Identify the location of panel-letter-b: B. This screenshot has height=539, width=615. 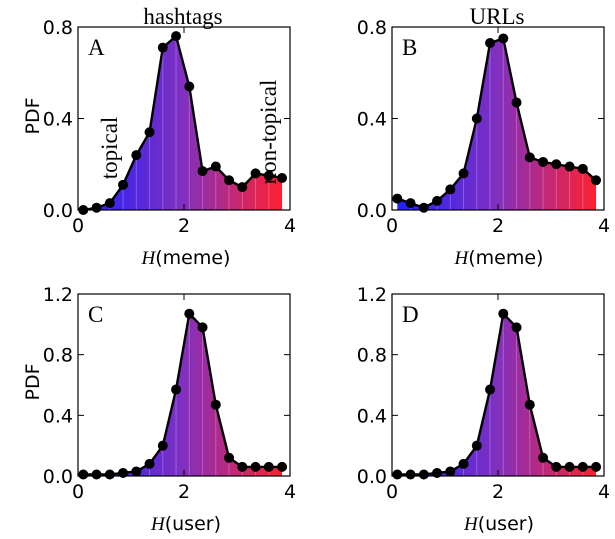
(409, 47).